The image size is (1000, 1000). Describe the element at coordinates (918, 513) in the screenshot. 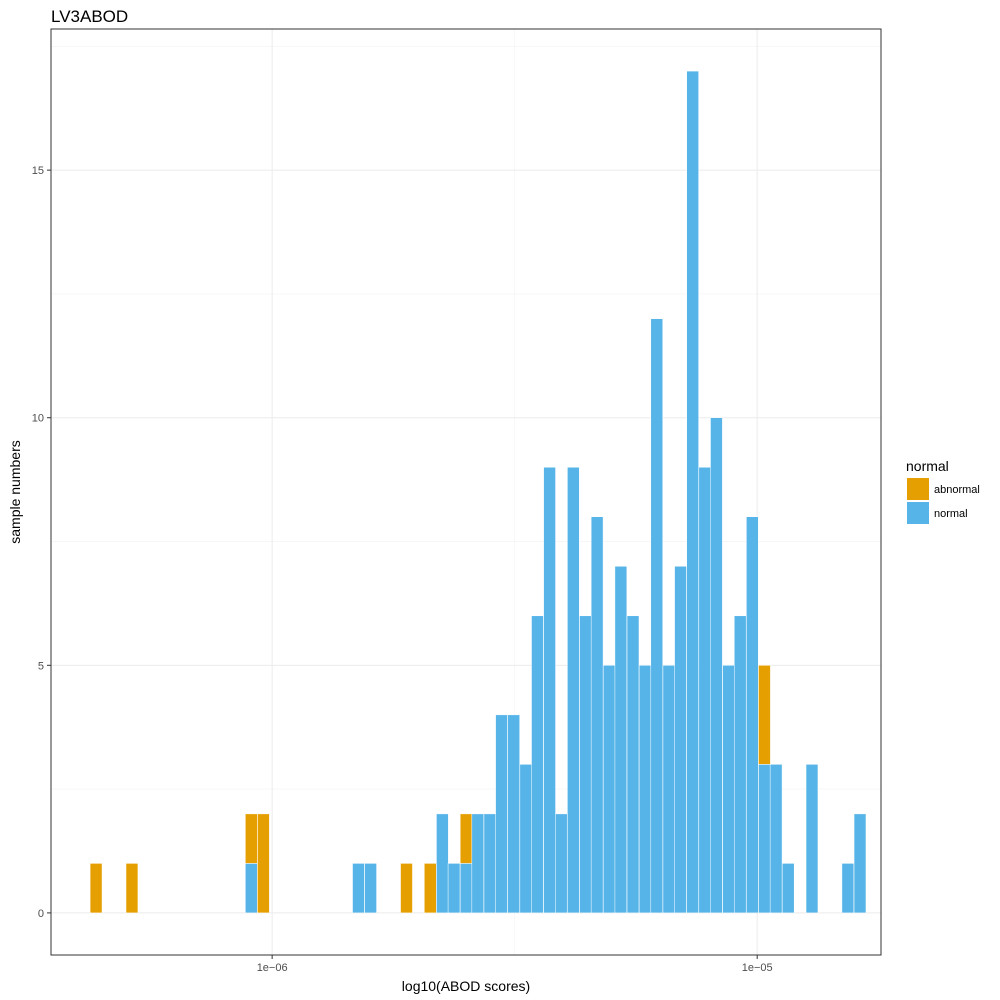

I see `legend-swatch-normal` at that location.